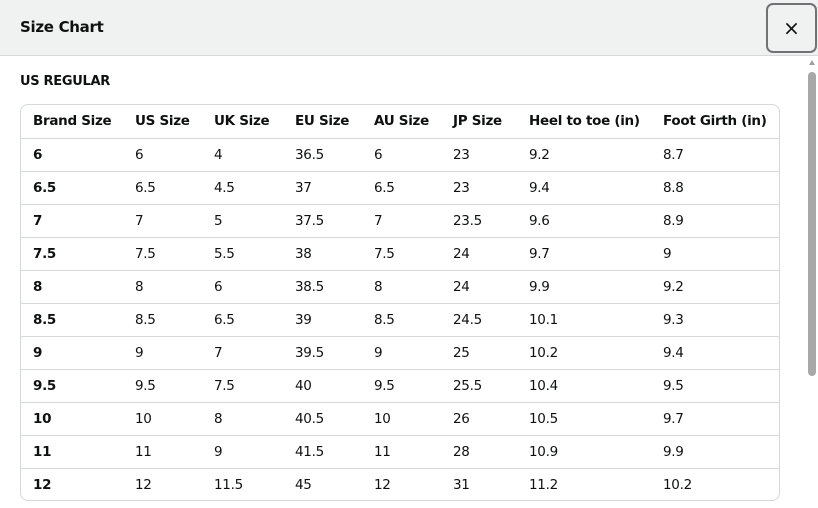 This screenshot has height=508, width=818. Describe the element at coordinates (812, 62) in the screenshot. I see `scroll-up-arrow-icon` at that location.